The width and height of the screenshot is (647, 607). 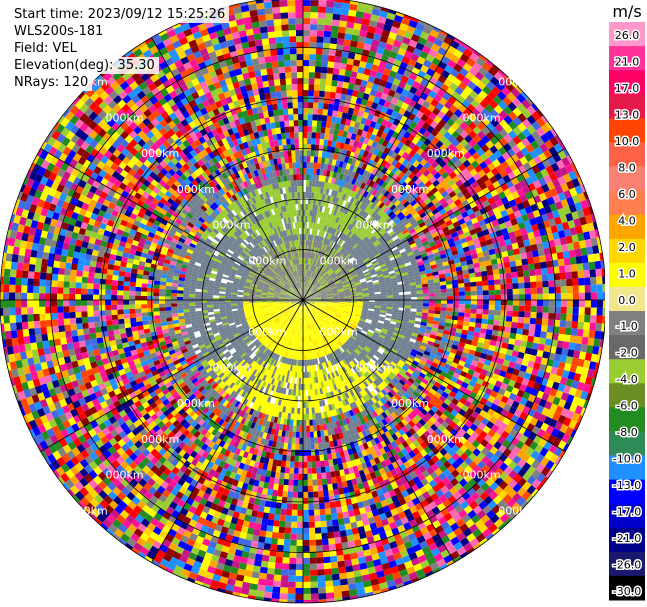 What do you see at coordinates (45, 48) in the screenshot?
I see `field-label: Field: VEL` at bounding box center [45, 48].